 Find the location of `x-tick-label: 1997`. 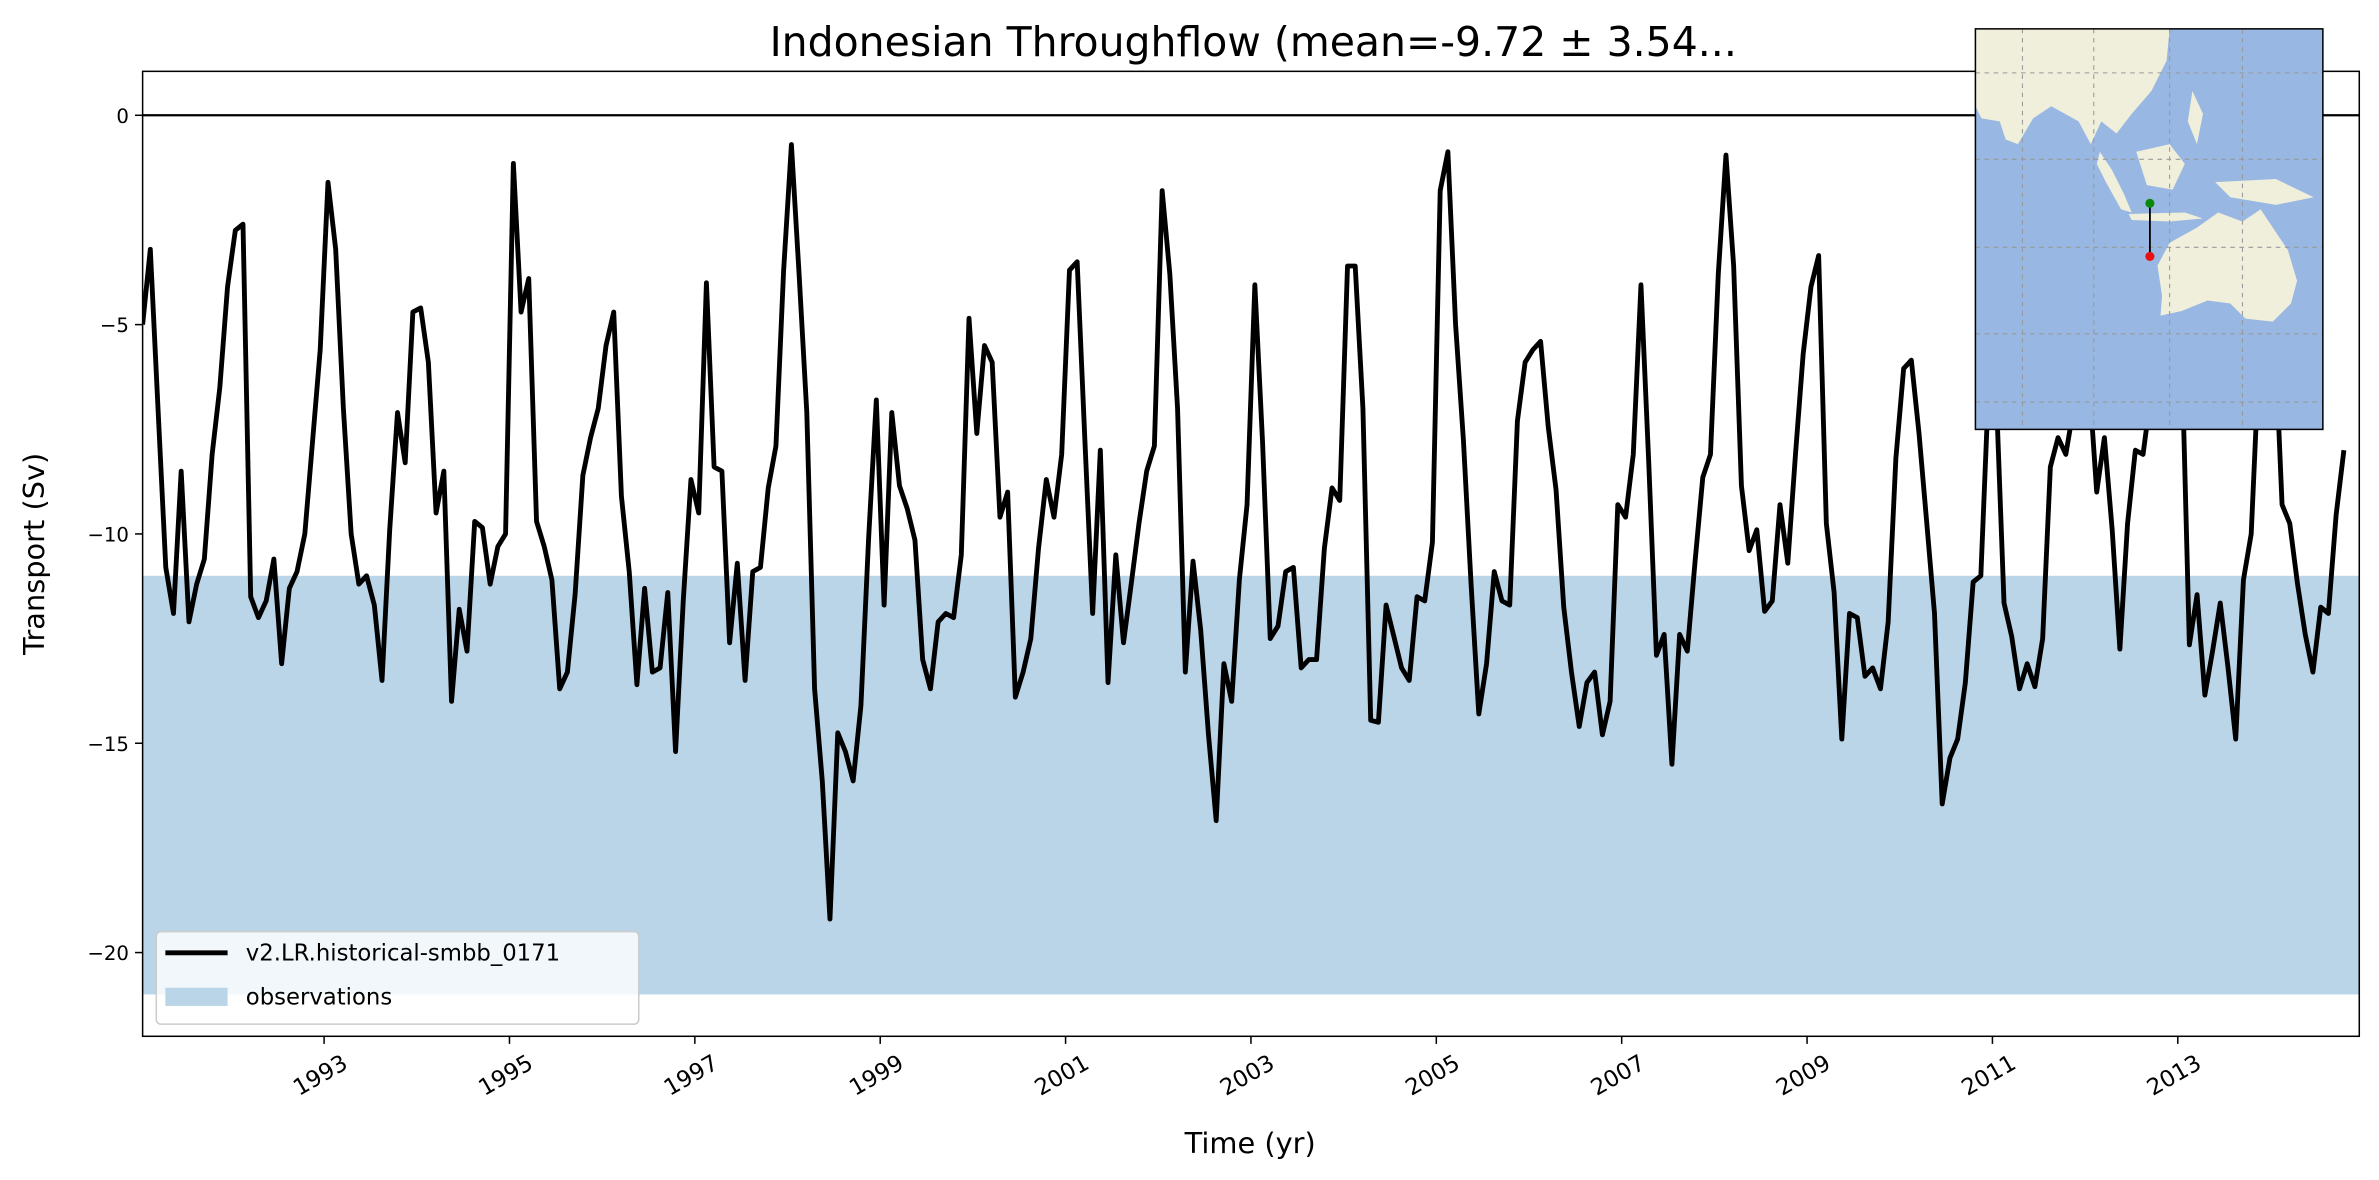

x-tick-label: 1997 is located at coordinates (691, 1075).